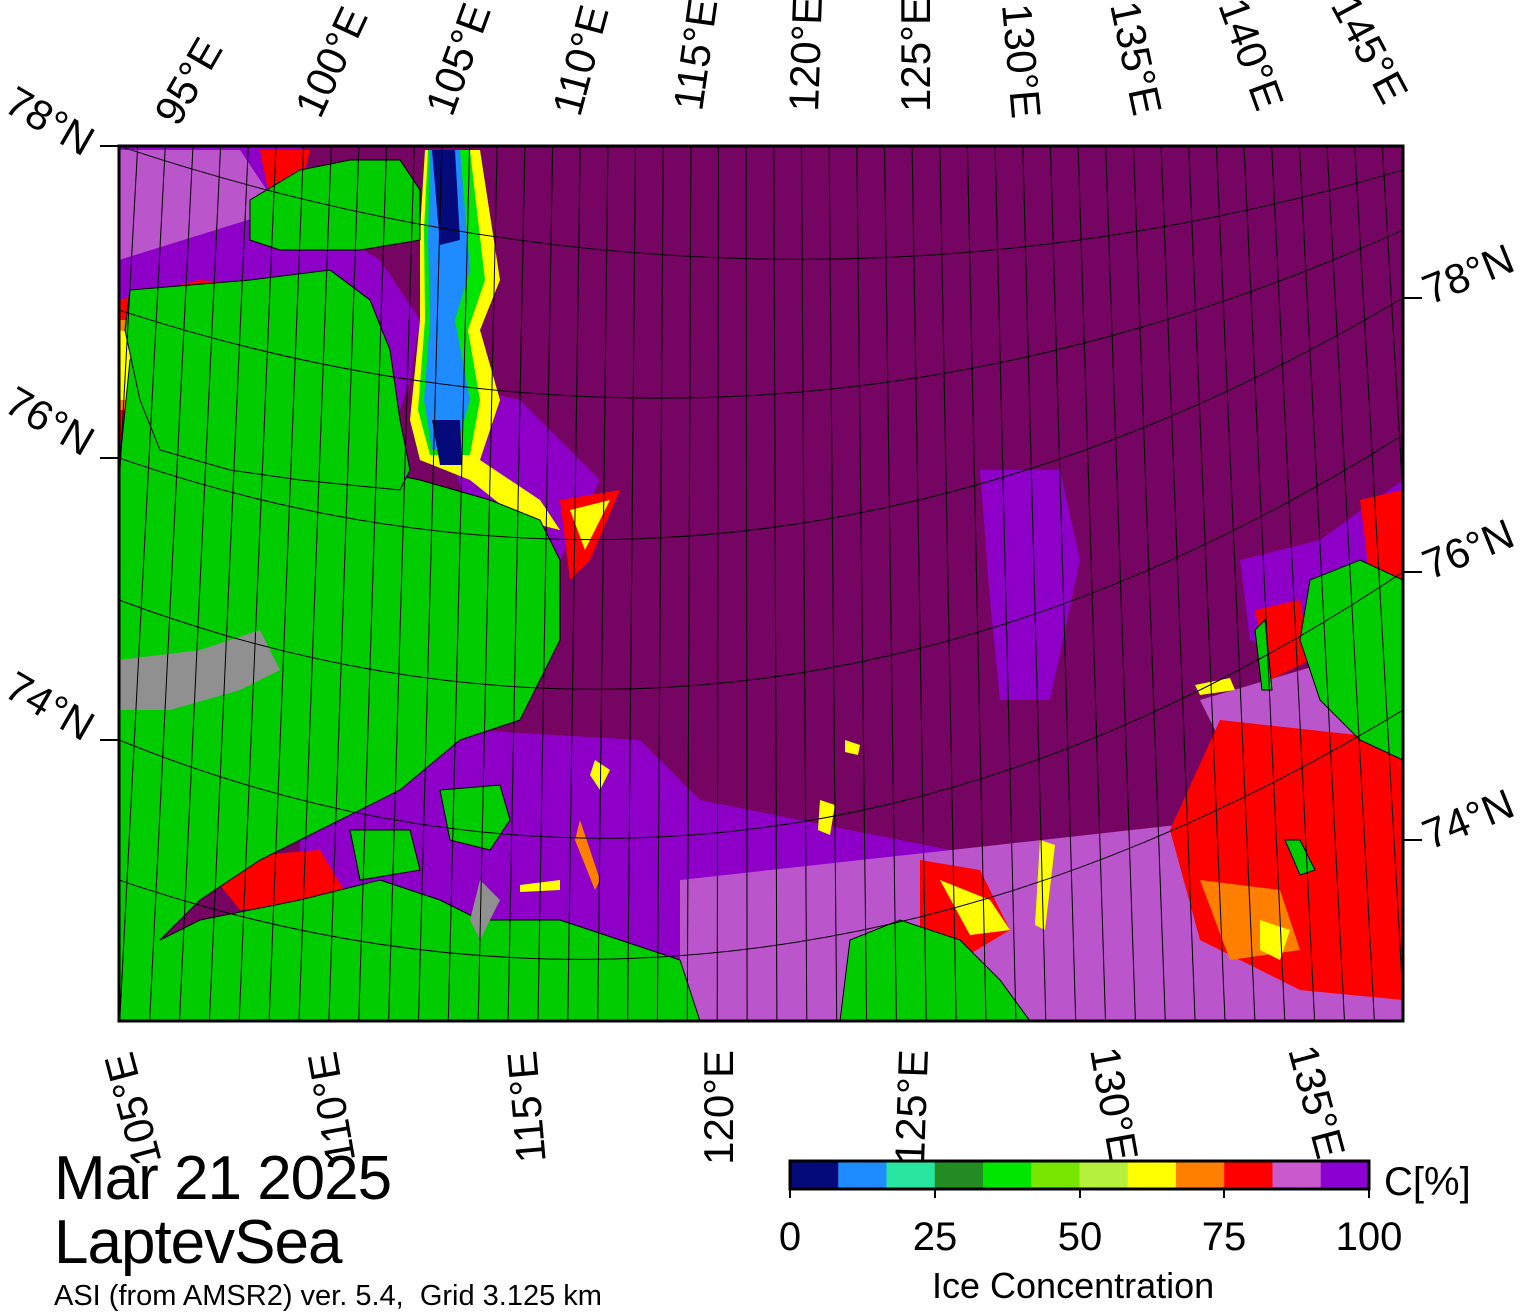 This screenshot has height=1314, width=1525. Describe the element at coordinates (309, 785) in the screenshot. I see `coast-mask` at that location.